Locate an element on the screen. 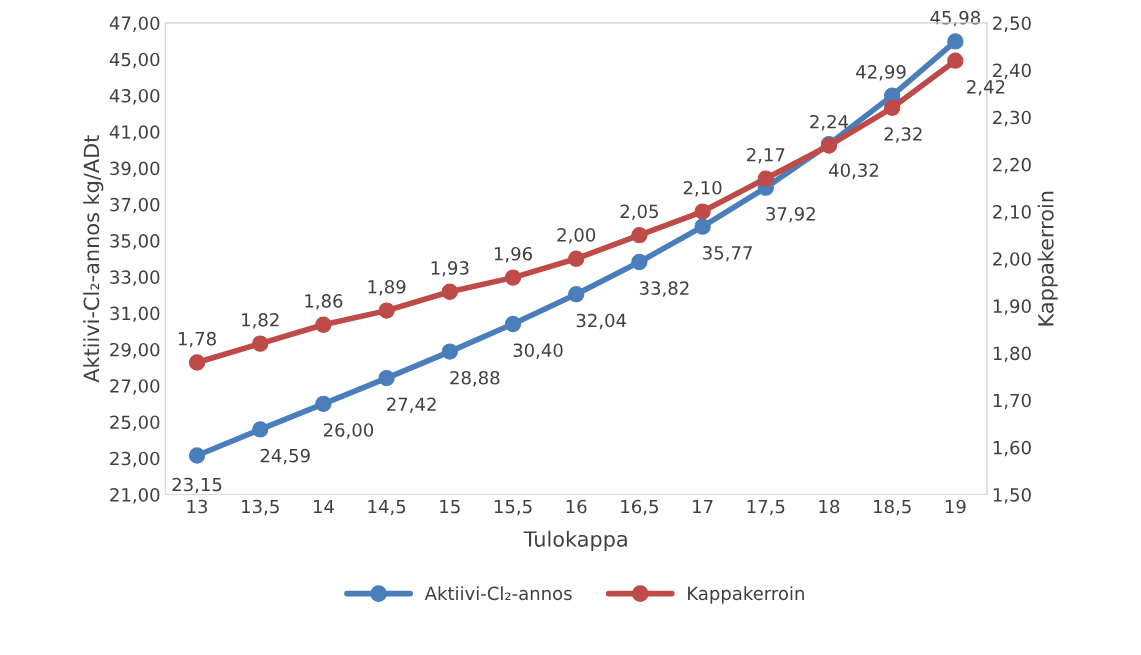  x-tick-label: 17 is located at coordinates (703, 506).